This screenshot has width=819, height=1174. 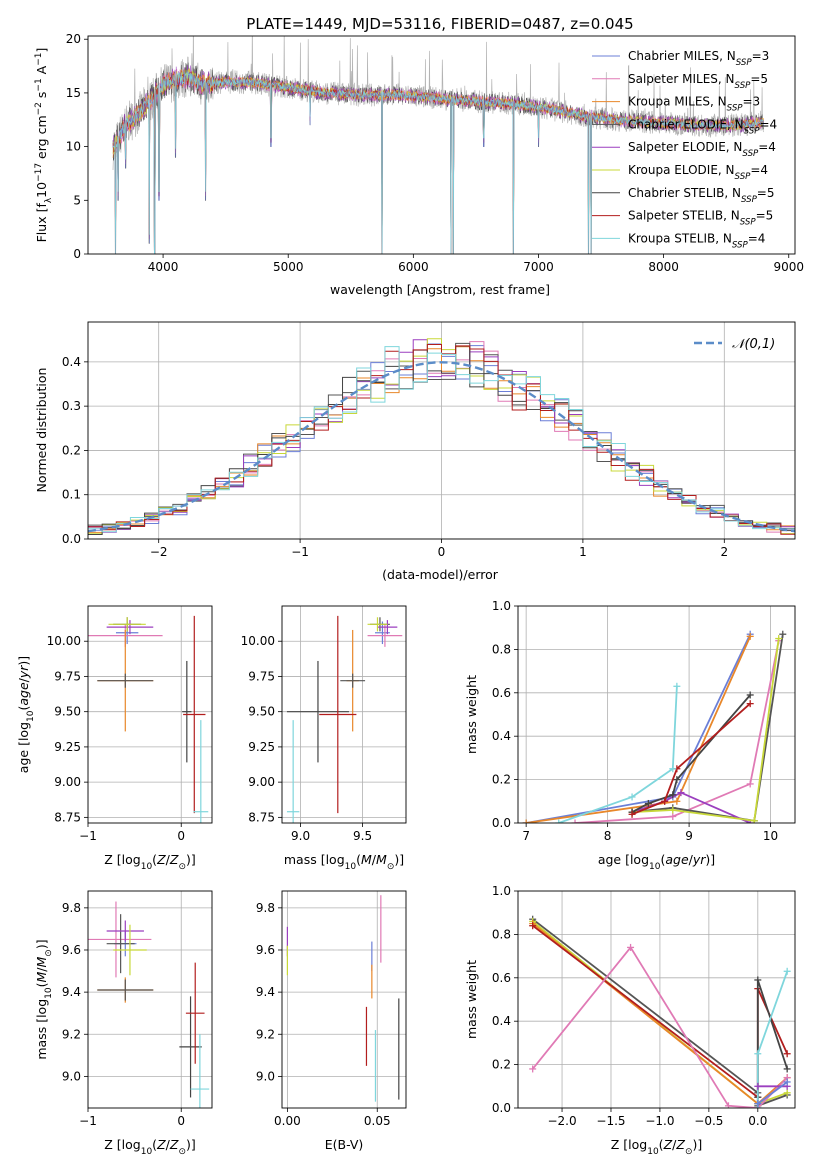 I want to click on legend-label: 𝒩(0,1), so click(x=753, y=344).